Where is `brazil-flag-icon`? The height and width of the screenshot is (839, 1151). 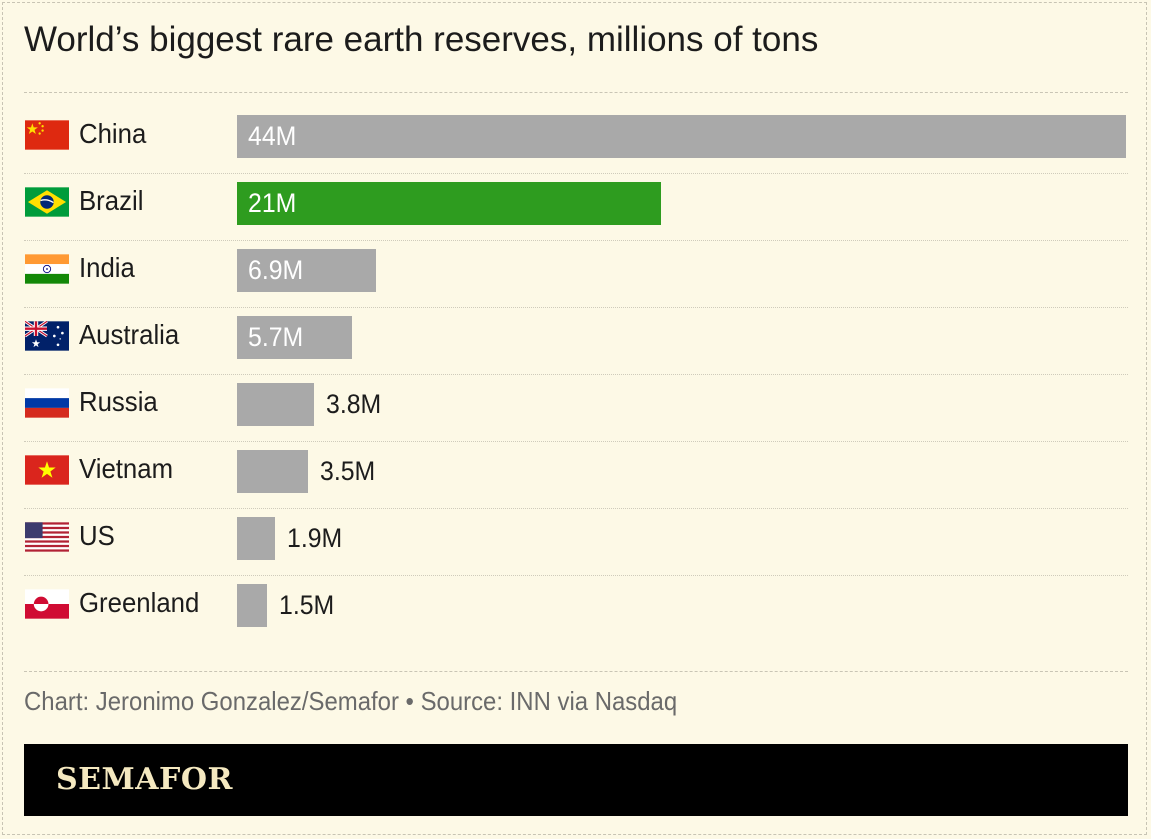 brazil-flag-icon is located at coordinates (47, 202).